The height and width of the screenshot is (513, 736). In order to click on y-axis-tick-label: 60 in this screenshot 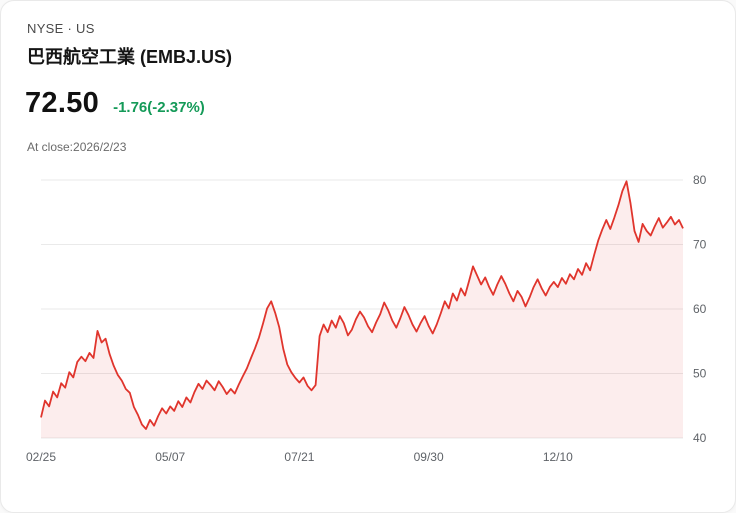, I will do `click(700, 309)`.